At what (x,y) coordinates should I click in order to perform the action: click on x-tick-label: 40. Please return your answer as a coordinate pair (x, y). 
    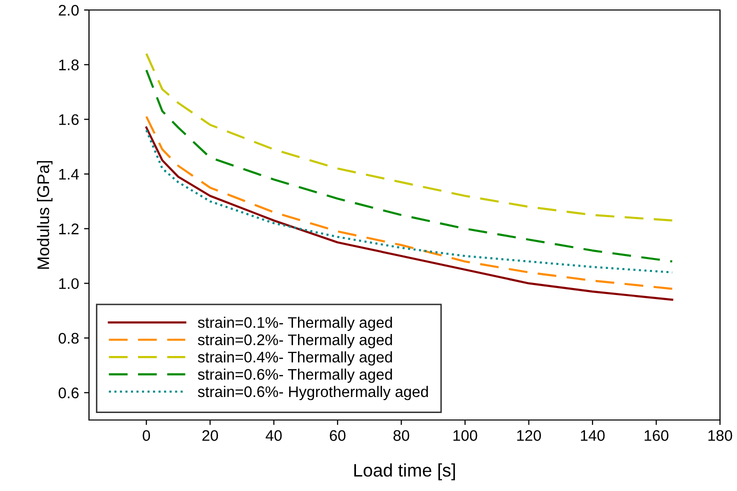
    Looking at the image, I should click on (274, 435).